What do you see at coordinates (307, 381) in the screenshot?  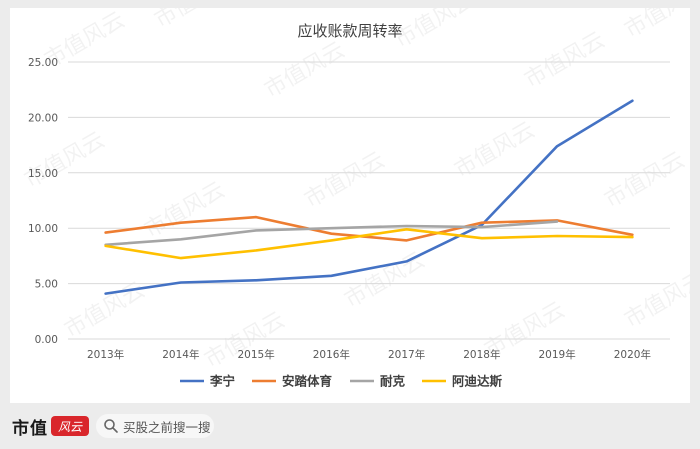 I see `legend-label: 安踏体育` at bounding box center [307, 381].